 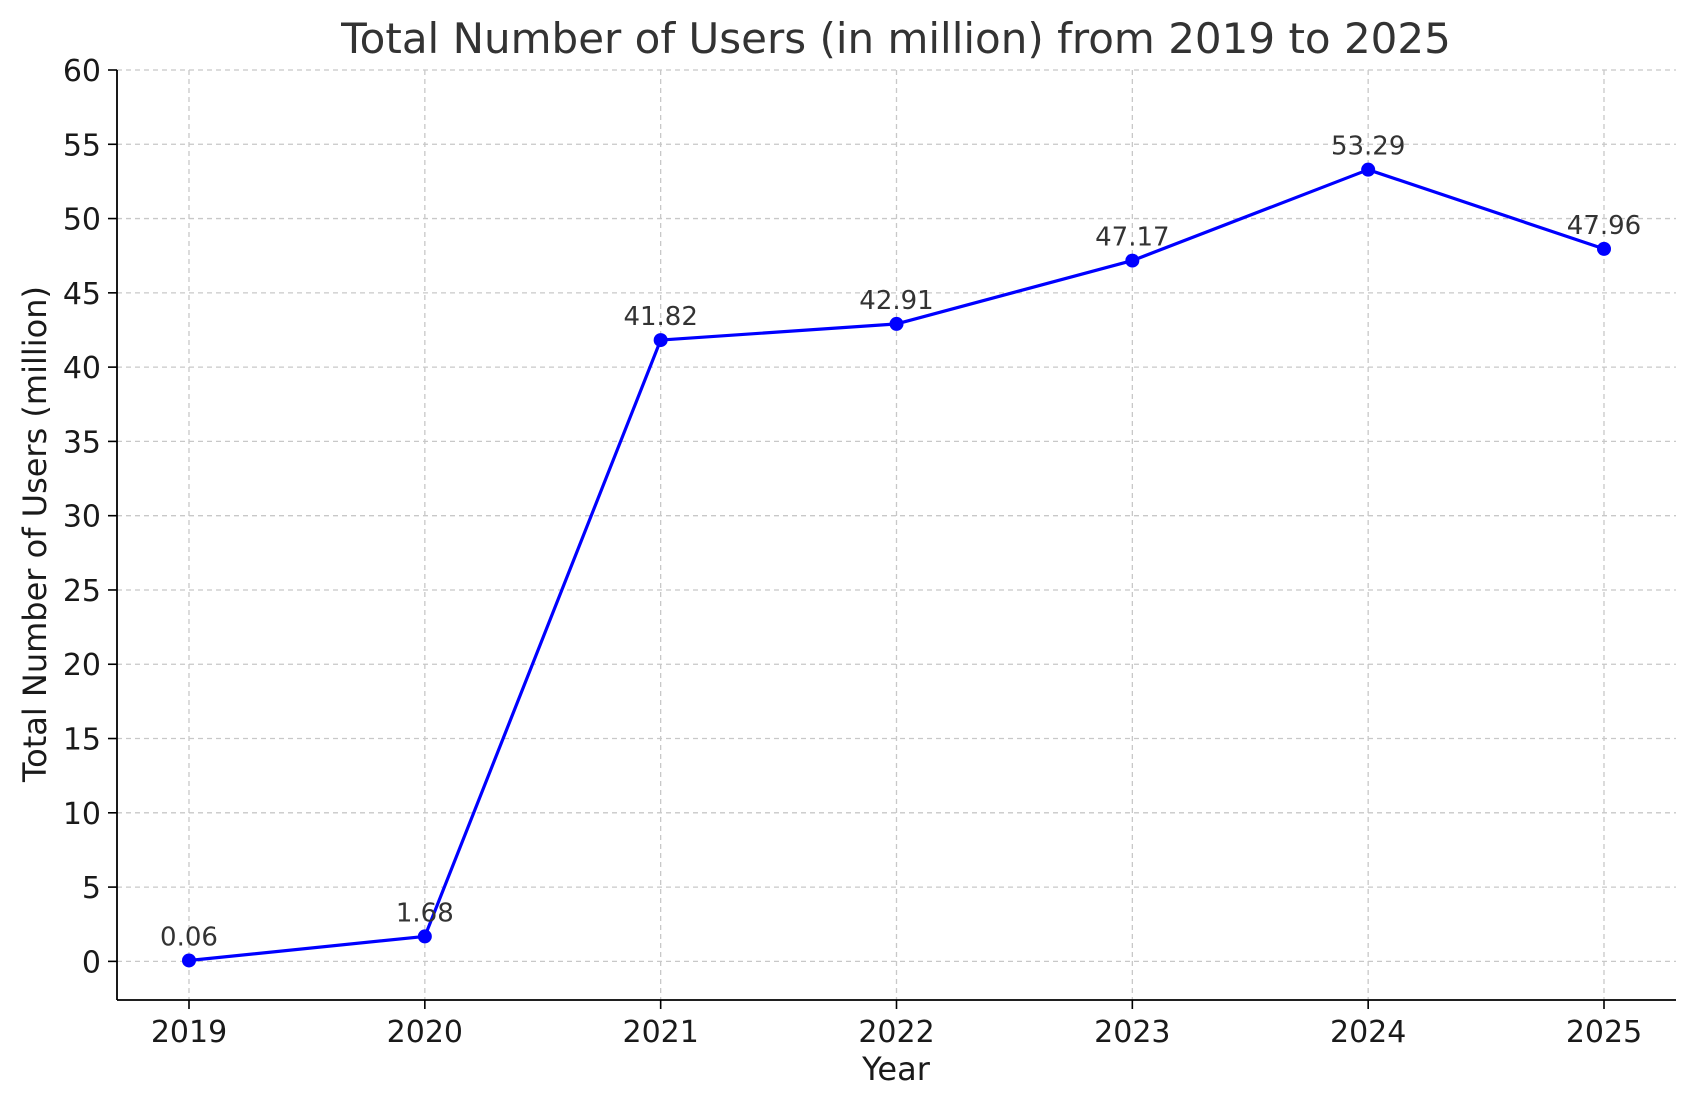 I want to click on x-tick-label: 2024, so click(x=1368, y=1032).